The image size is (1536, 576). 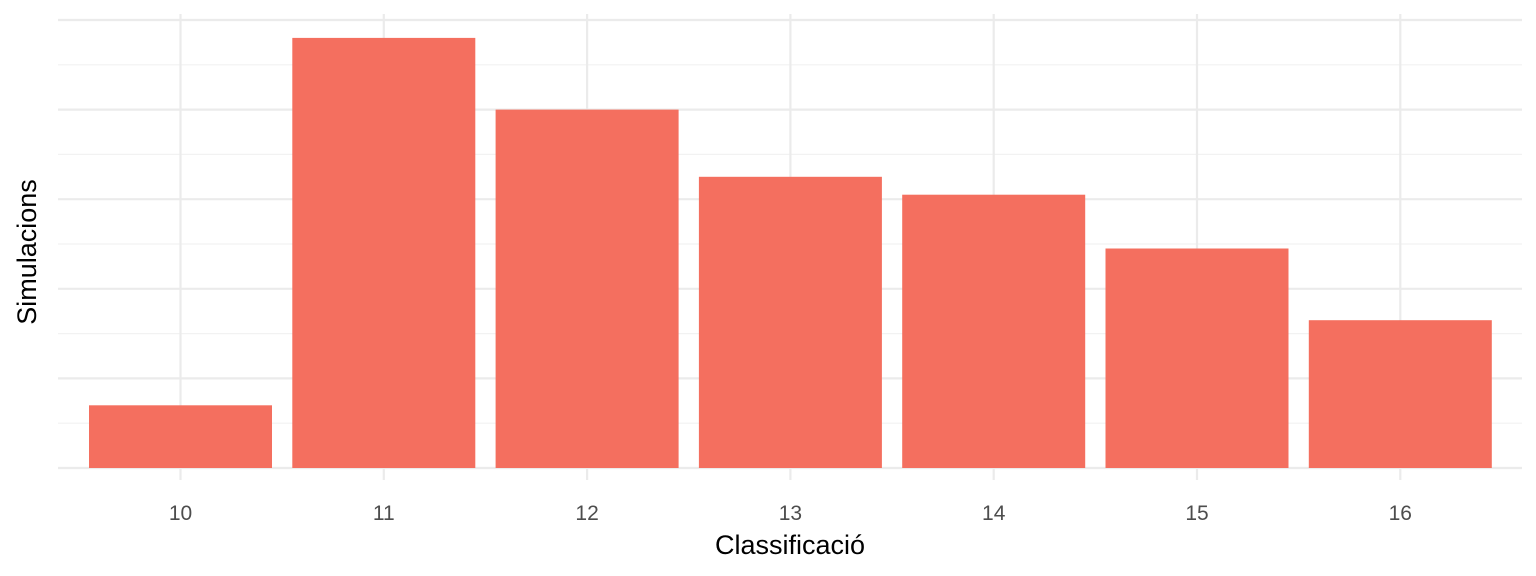 I want to click on x-tick-label: 14, so click(x=994, y=513).